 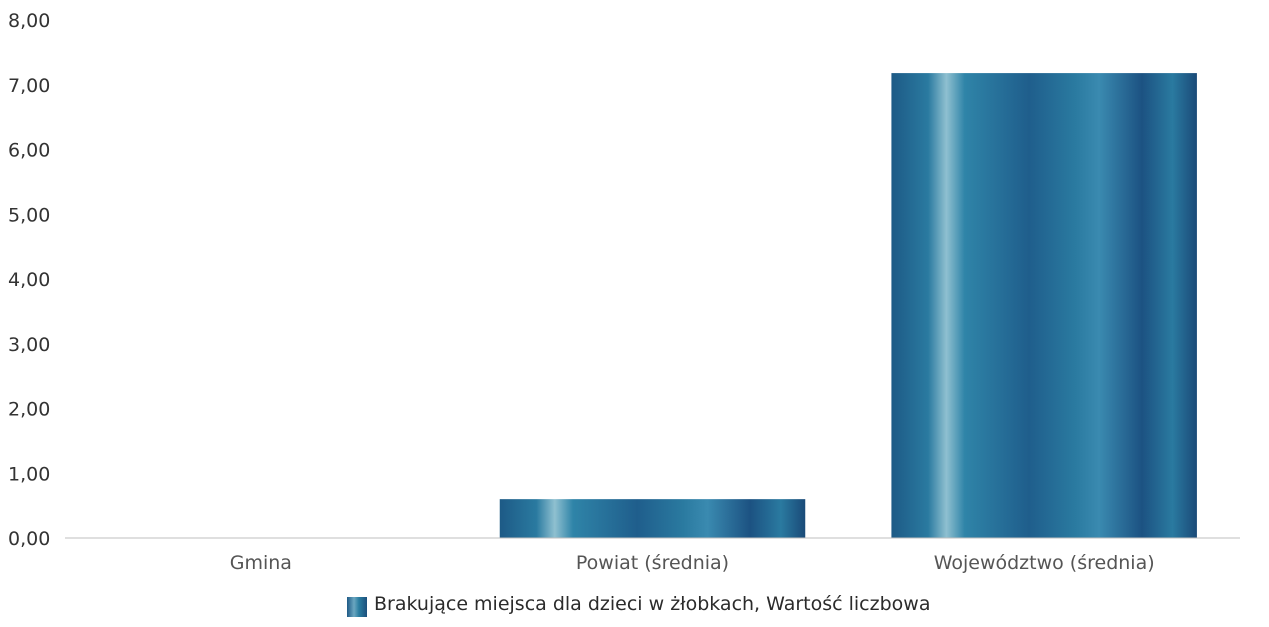 I want to click on y-axis-labels: 0,00 1,00 2,00 3,00 4,00 5,00 6,00 7,00 8,00, so click(x=29, y=280).